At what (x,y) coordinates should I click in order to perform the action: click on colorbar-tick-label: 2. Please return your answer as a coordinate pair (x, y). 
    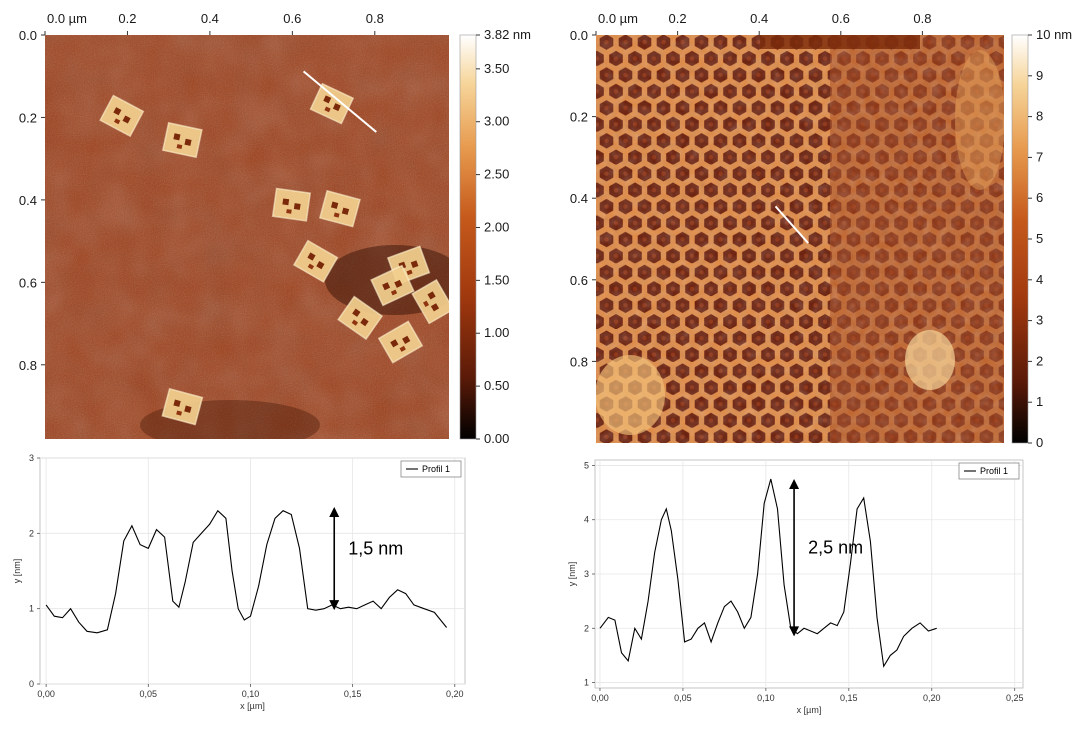
    Looking at the image, I should click on (1039, 360).